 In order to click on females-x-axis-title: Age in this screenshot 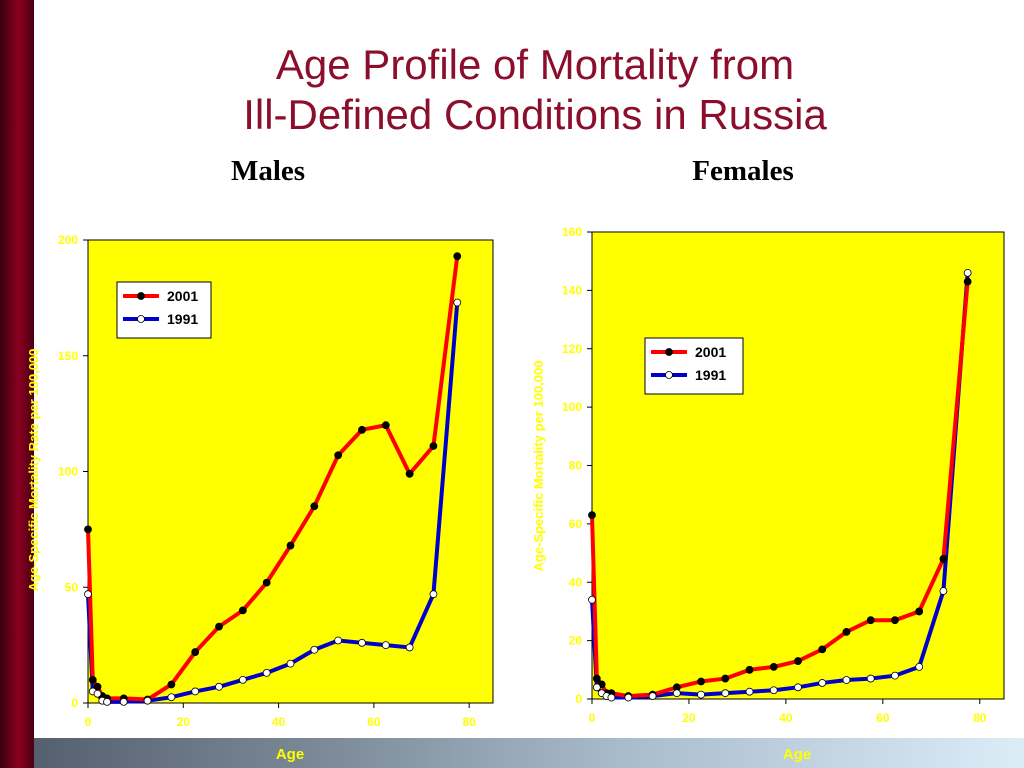, I will do `click(797, 754)`.